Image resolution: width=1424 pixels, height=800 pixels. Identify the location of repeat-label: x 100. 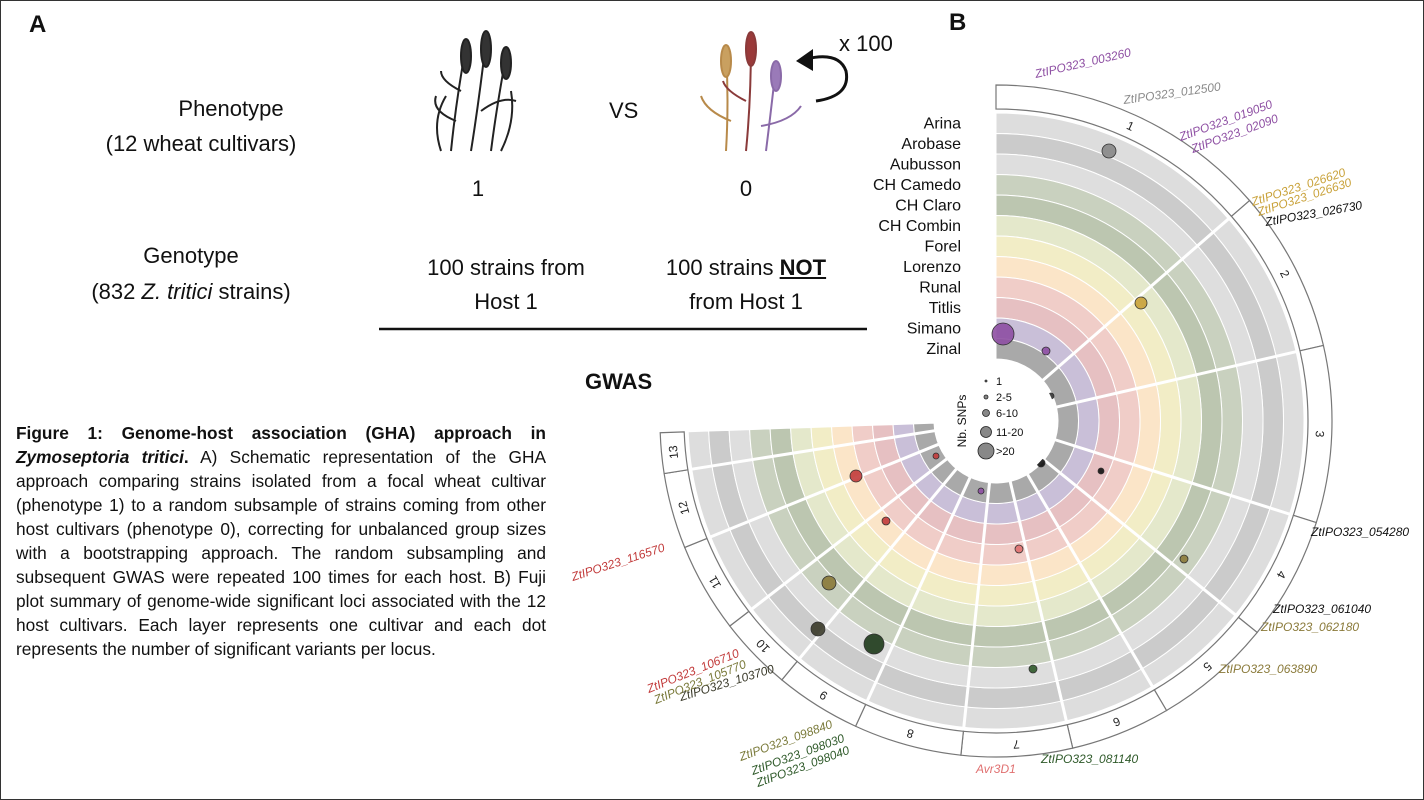
(866, 43).